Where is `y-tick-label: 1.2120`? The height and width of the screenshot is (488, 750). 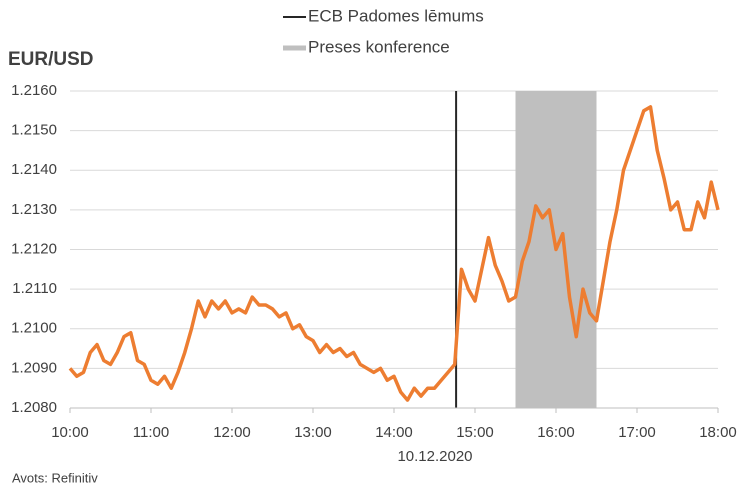 y-tick-label: 1.2120 is located at coordinates (34, 248).